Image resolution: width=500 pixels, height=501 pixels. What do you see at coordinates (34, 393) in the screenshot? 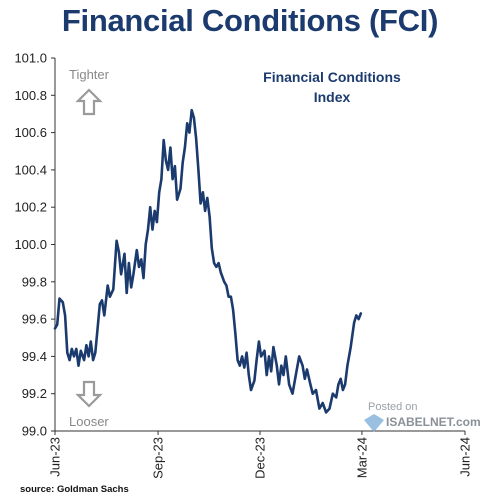
I see `y-tick-label: 99.2` at bounding box center [34, 393].